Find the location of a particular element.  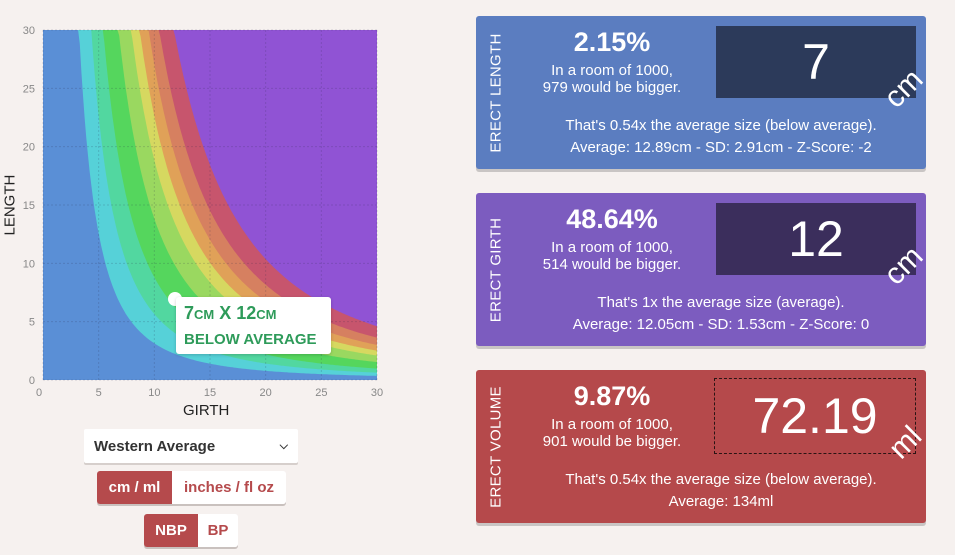

bp-toggle: NBP BP is located at coordinates (191, 530).